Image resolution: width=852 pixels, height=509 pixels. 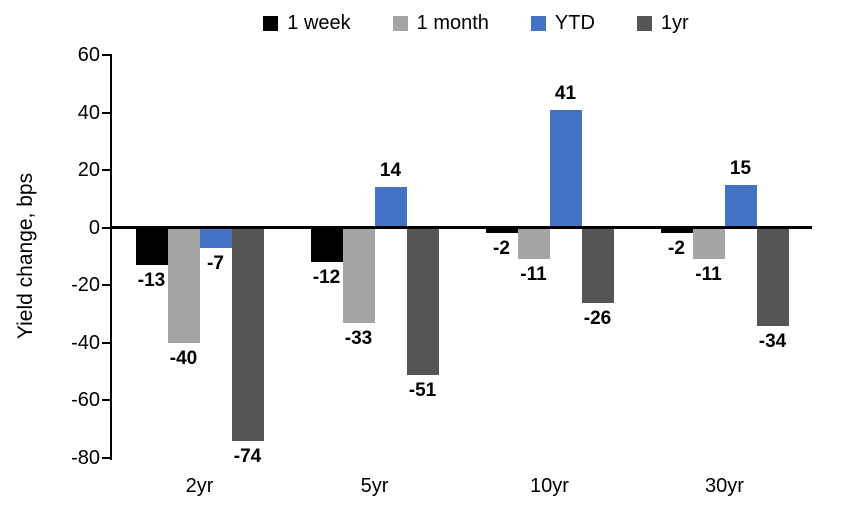 What do you see at coordinates (740, 168) in the screenshot?
I see `bar-value-label: 15` at bounding box center [740, 168].